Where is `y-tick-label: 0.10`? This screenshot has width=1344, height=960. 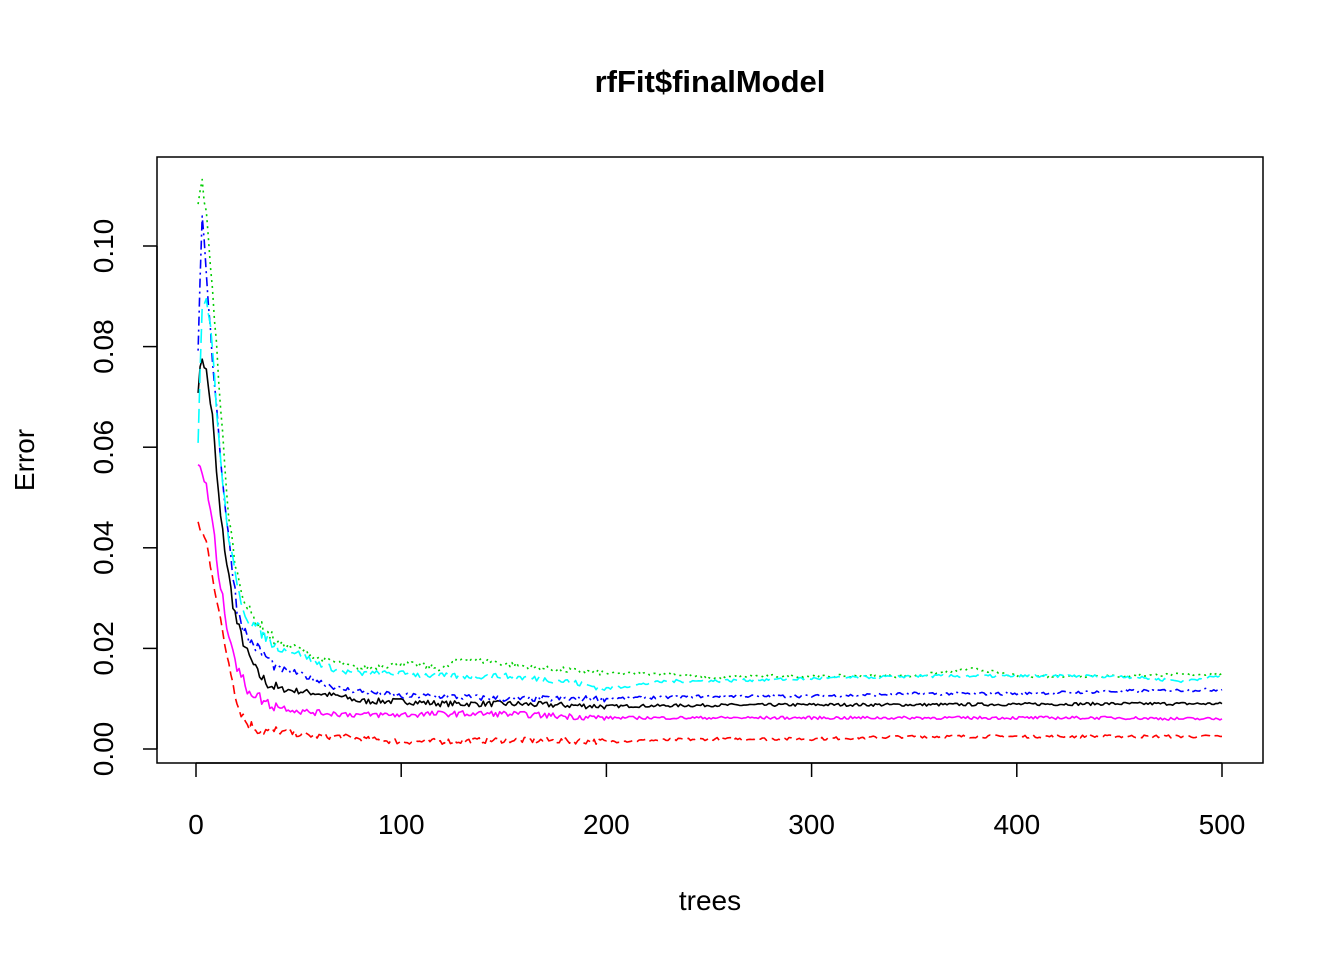 y-tick-label: 0.10 is located at coordinates (103, 246).